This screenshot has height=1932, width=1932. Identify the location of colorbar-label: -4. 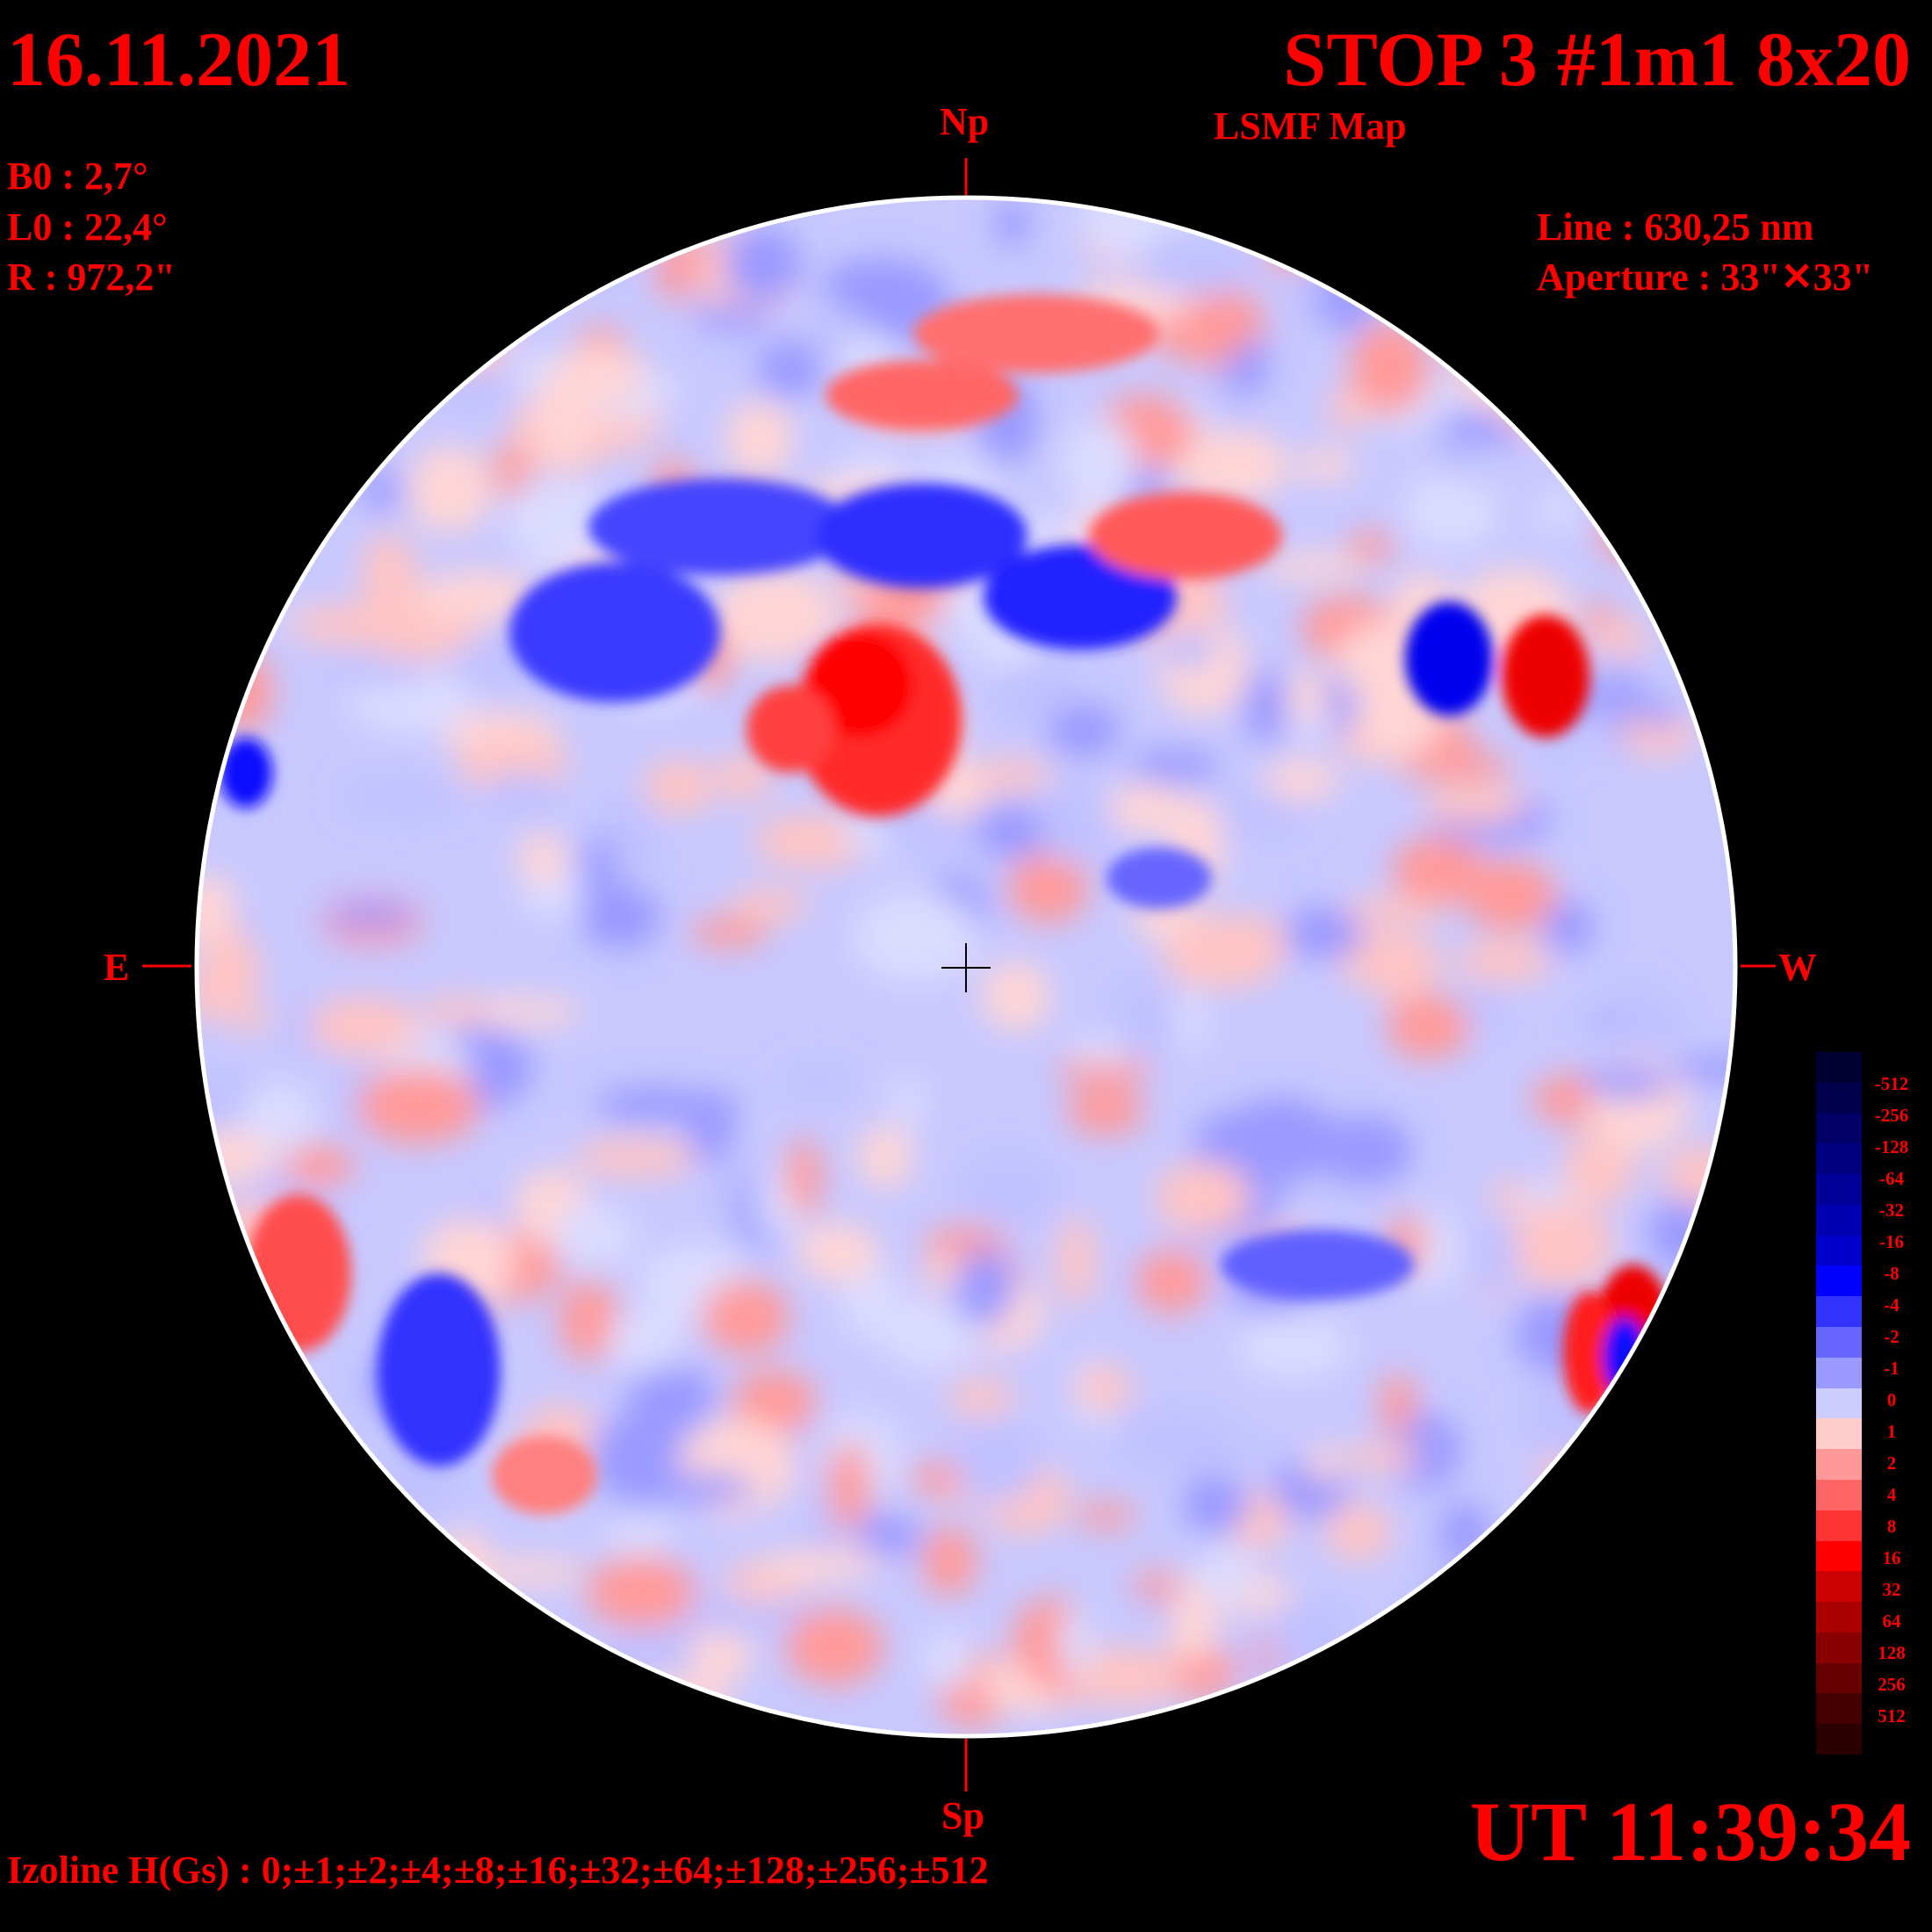
(1892, 1305).